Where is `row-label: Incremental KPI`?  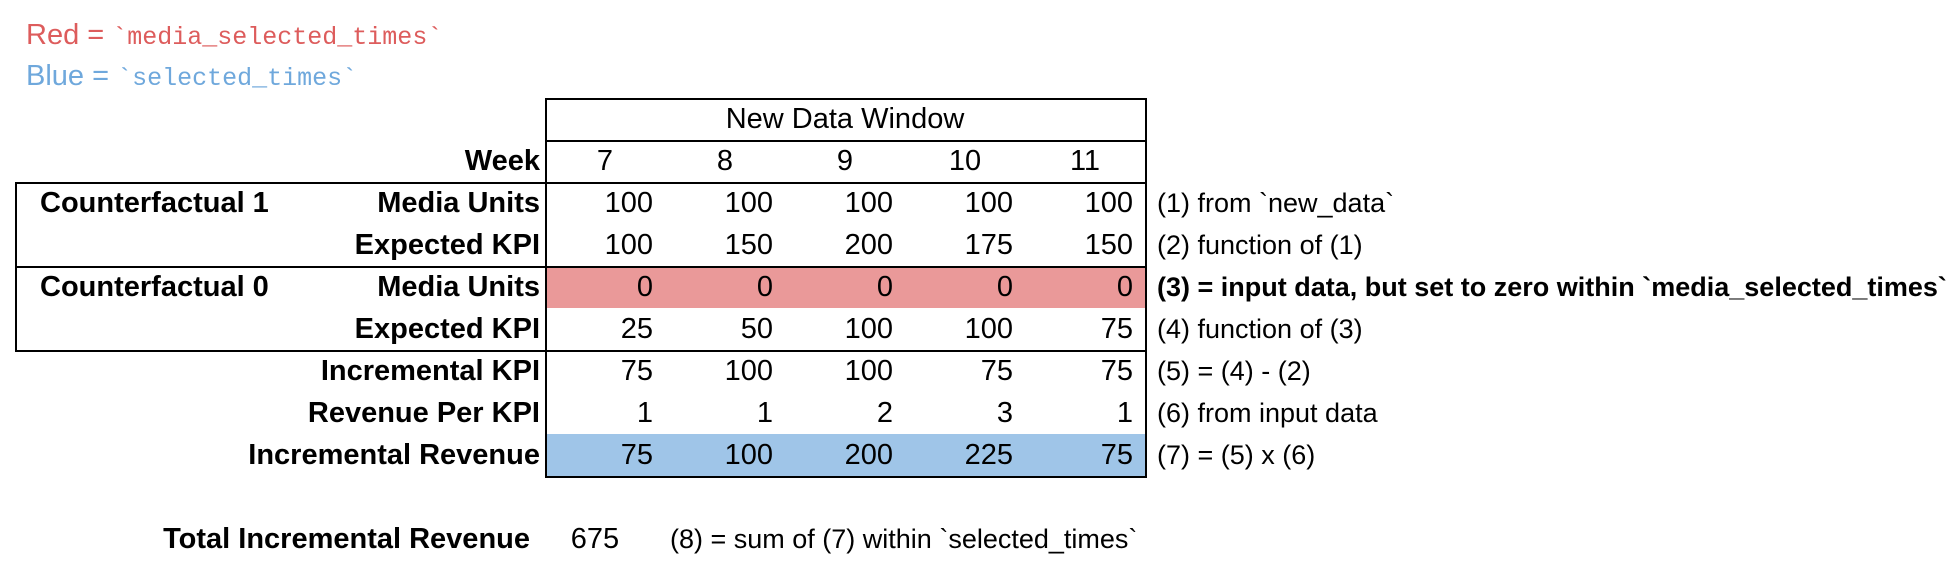 row-label: Incremental KPI is located at coordinates (430, 371).